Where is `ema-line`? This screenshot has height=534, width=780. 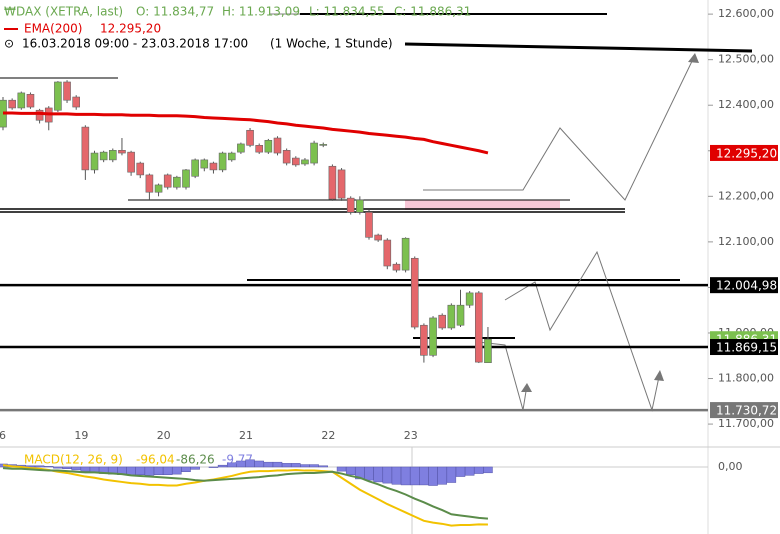 ema-line is located at coordinates (246, 133).